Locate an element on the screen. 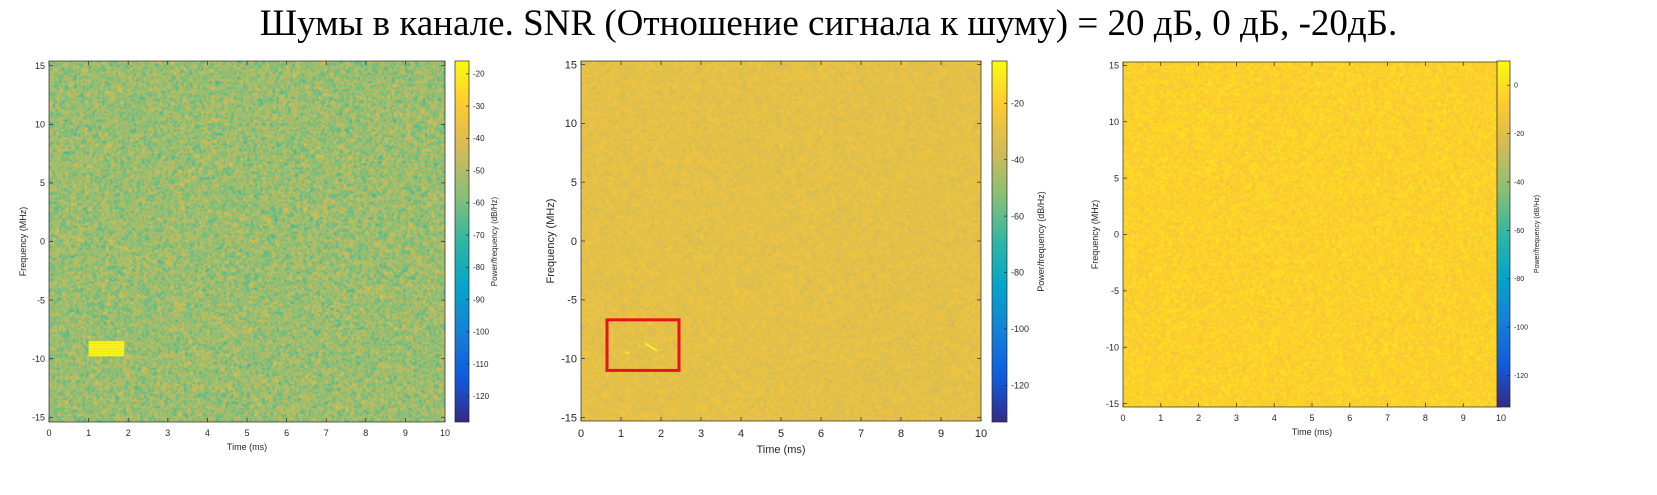 This screenshot has width=1657, height=495. highlight-box-snr-0db is located at coordinates (643, 345).